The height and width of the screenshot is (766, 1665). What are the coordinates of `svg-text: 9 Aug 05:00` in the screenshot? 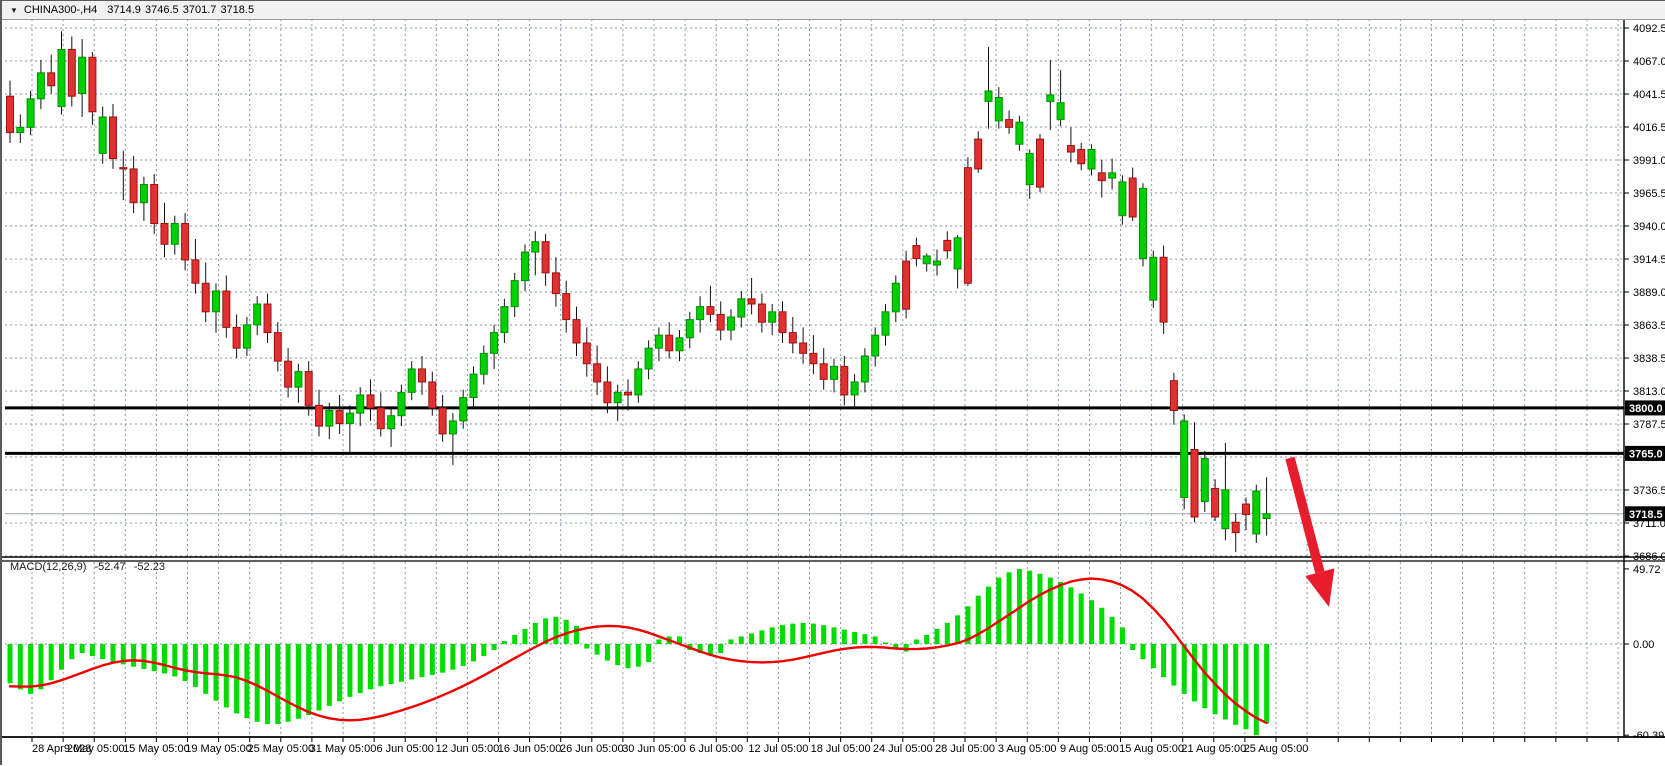 It's located at (1089, 749).